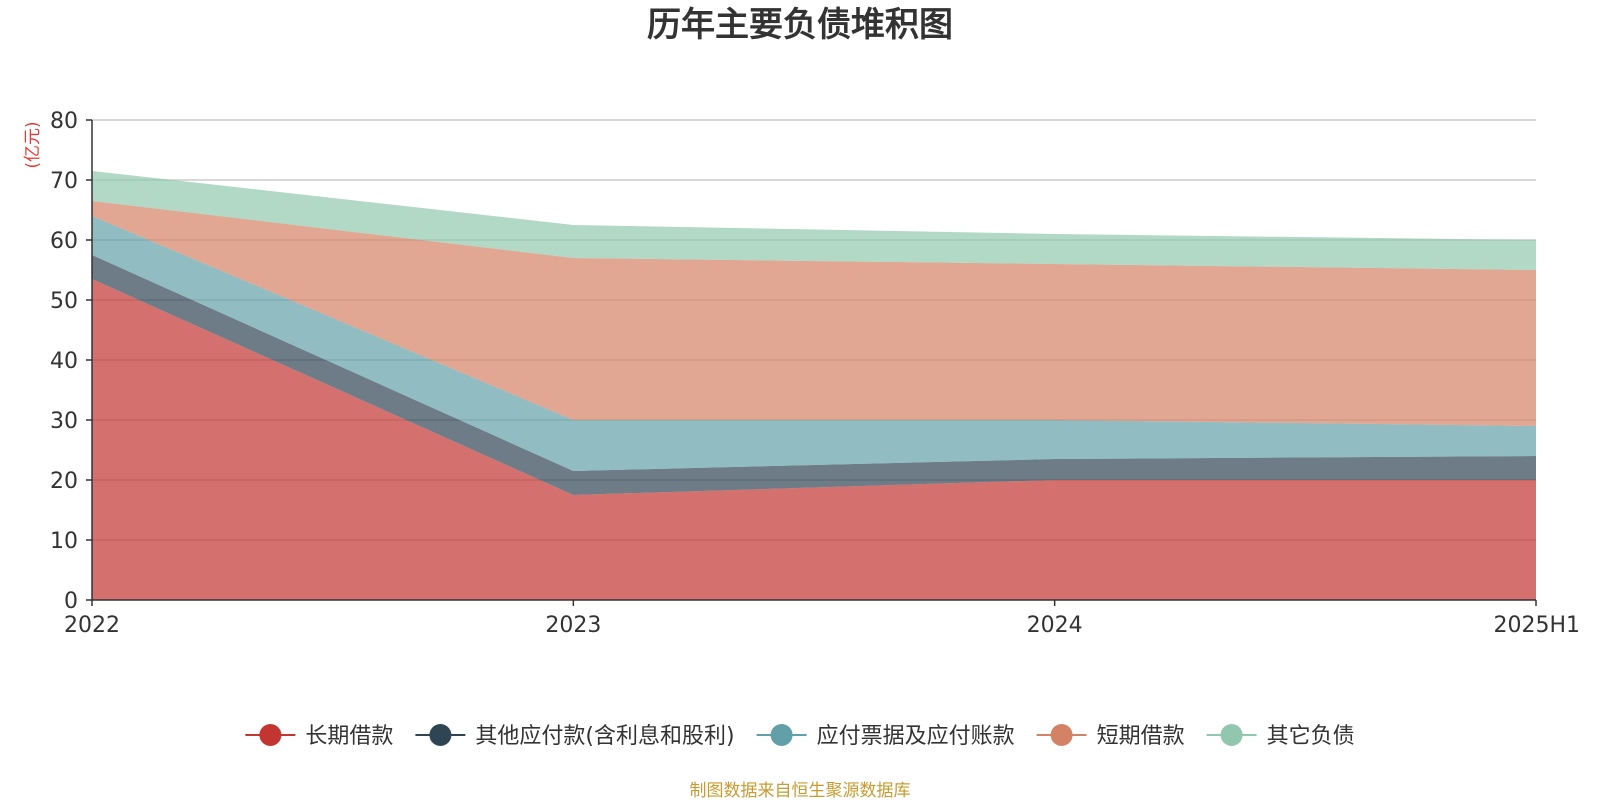 The height and width of the screenshot is (800, 1600). What do you see at coordinates (1536, 625) in the screenshot?
I see `x-tick-label: 2025H1` at bounding box center [1536, 625].